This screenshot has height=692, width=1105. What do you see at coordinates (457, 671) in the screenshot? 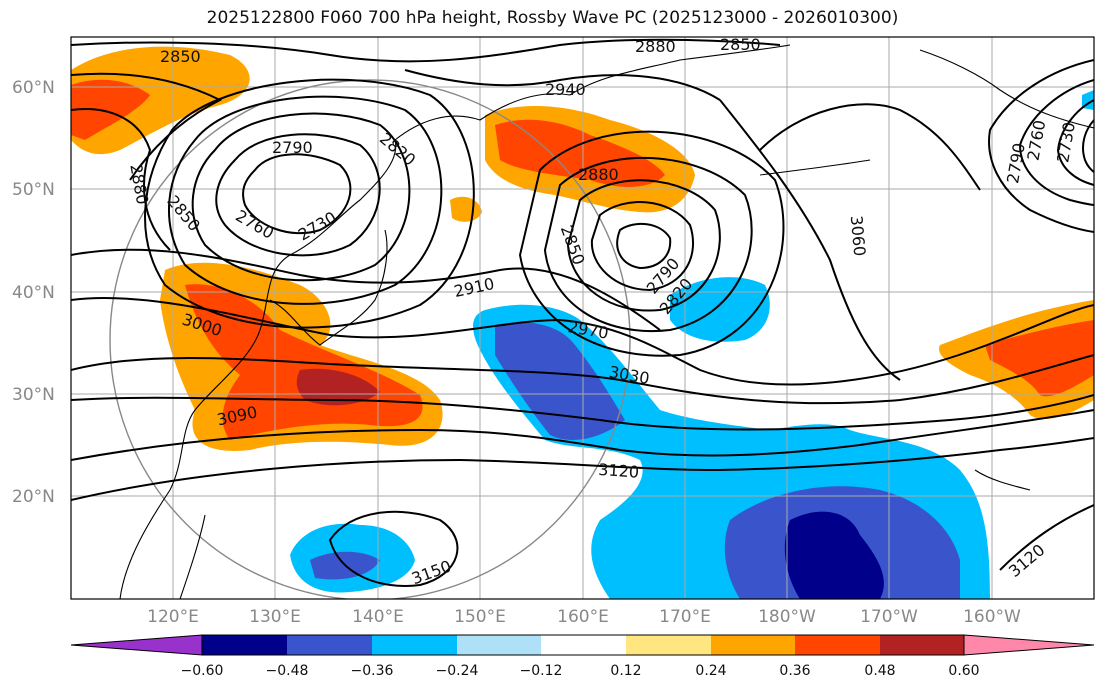
I see `colorbar-tick: −0.24` at bounding box center [457, 671].